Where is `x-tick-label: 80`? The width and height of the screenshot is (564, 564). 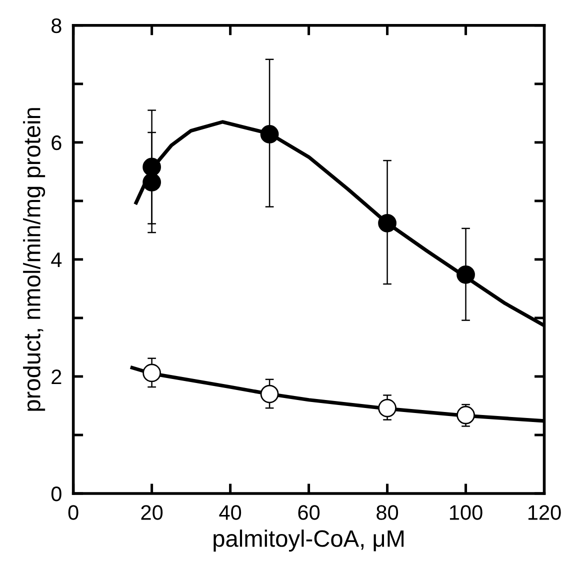
x-tick-label: 80 is located at coordinates (387, 512).